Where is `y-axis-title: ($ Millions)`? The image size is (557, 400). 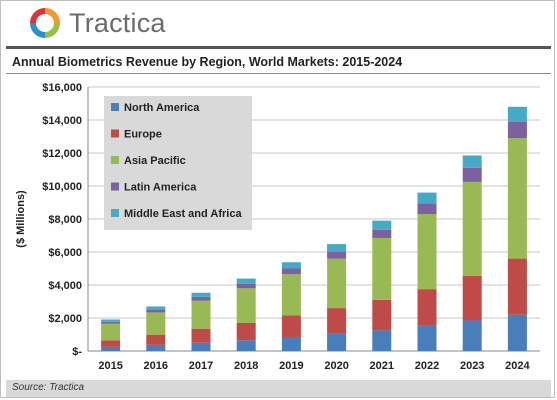
y-axis-title: ($ Millions) is located at coordinates (21, 219).